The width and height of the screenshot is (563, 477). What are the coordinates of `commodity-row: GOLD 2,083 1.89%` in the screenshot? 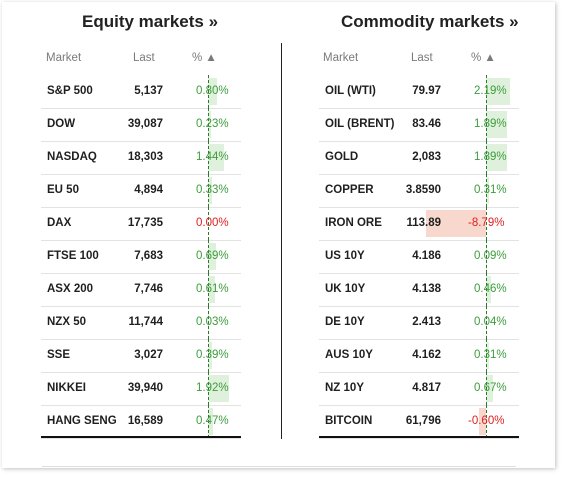 It's located at (419, 158).